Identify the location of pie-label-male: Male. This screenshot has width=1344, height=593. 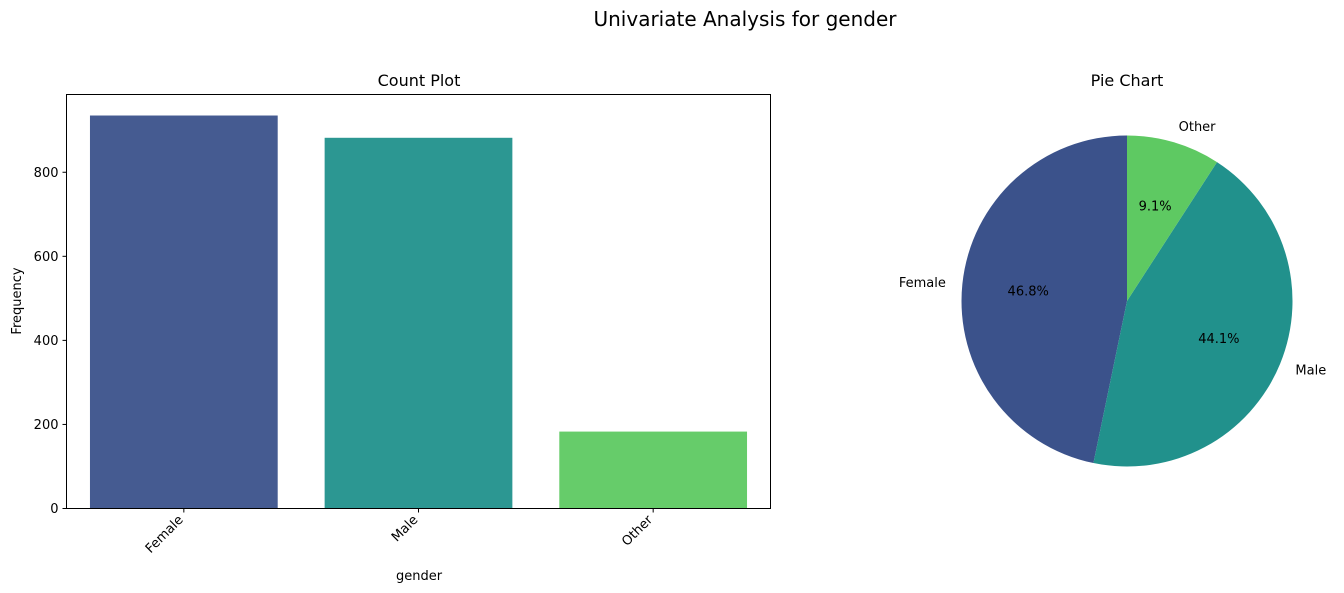
(1310, 371).